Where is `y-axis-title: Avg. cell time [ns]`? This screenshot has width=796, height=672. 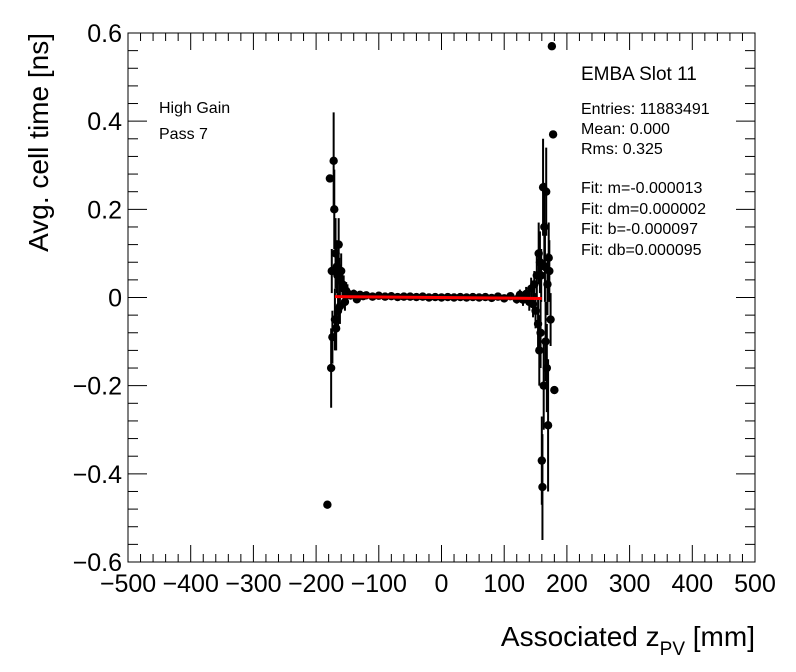
y-axis-title: Avg. cell time [ns] is located at coordinates (38, 142).